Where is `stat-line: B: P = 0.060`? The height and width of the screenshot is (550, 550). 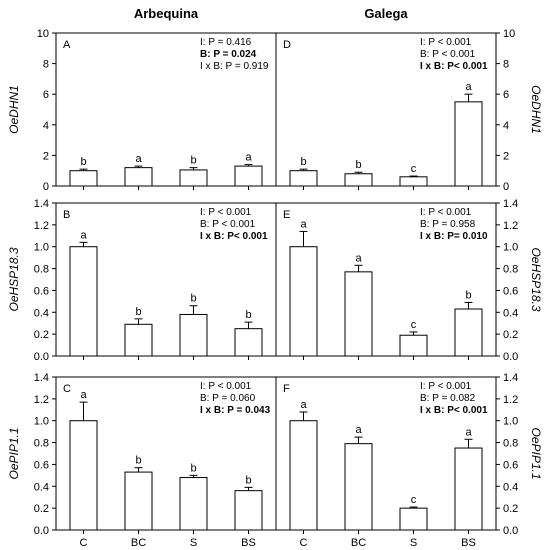
stat-line: B: P = 0.060 is located at coordinates (228, 398).